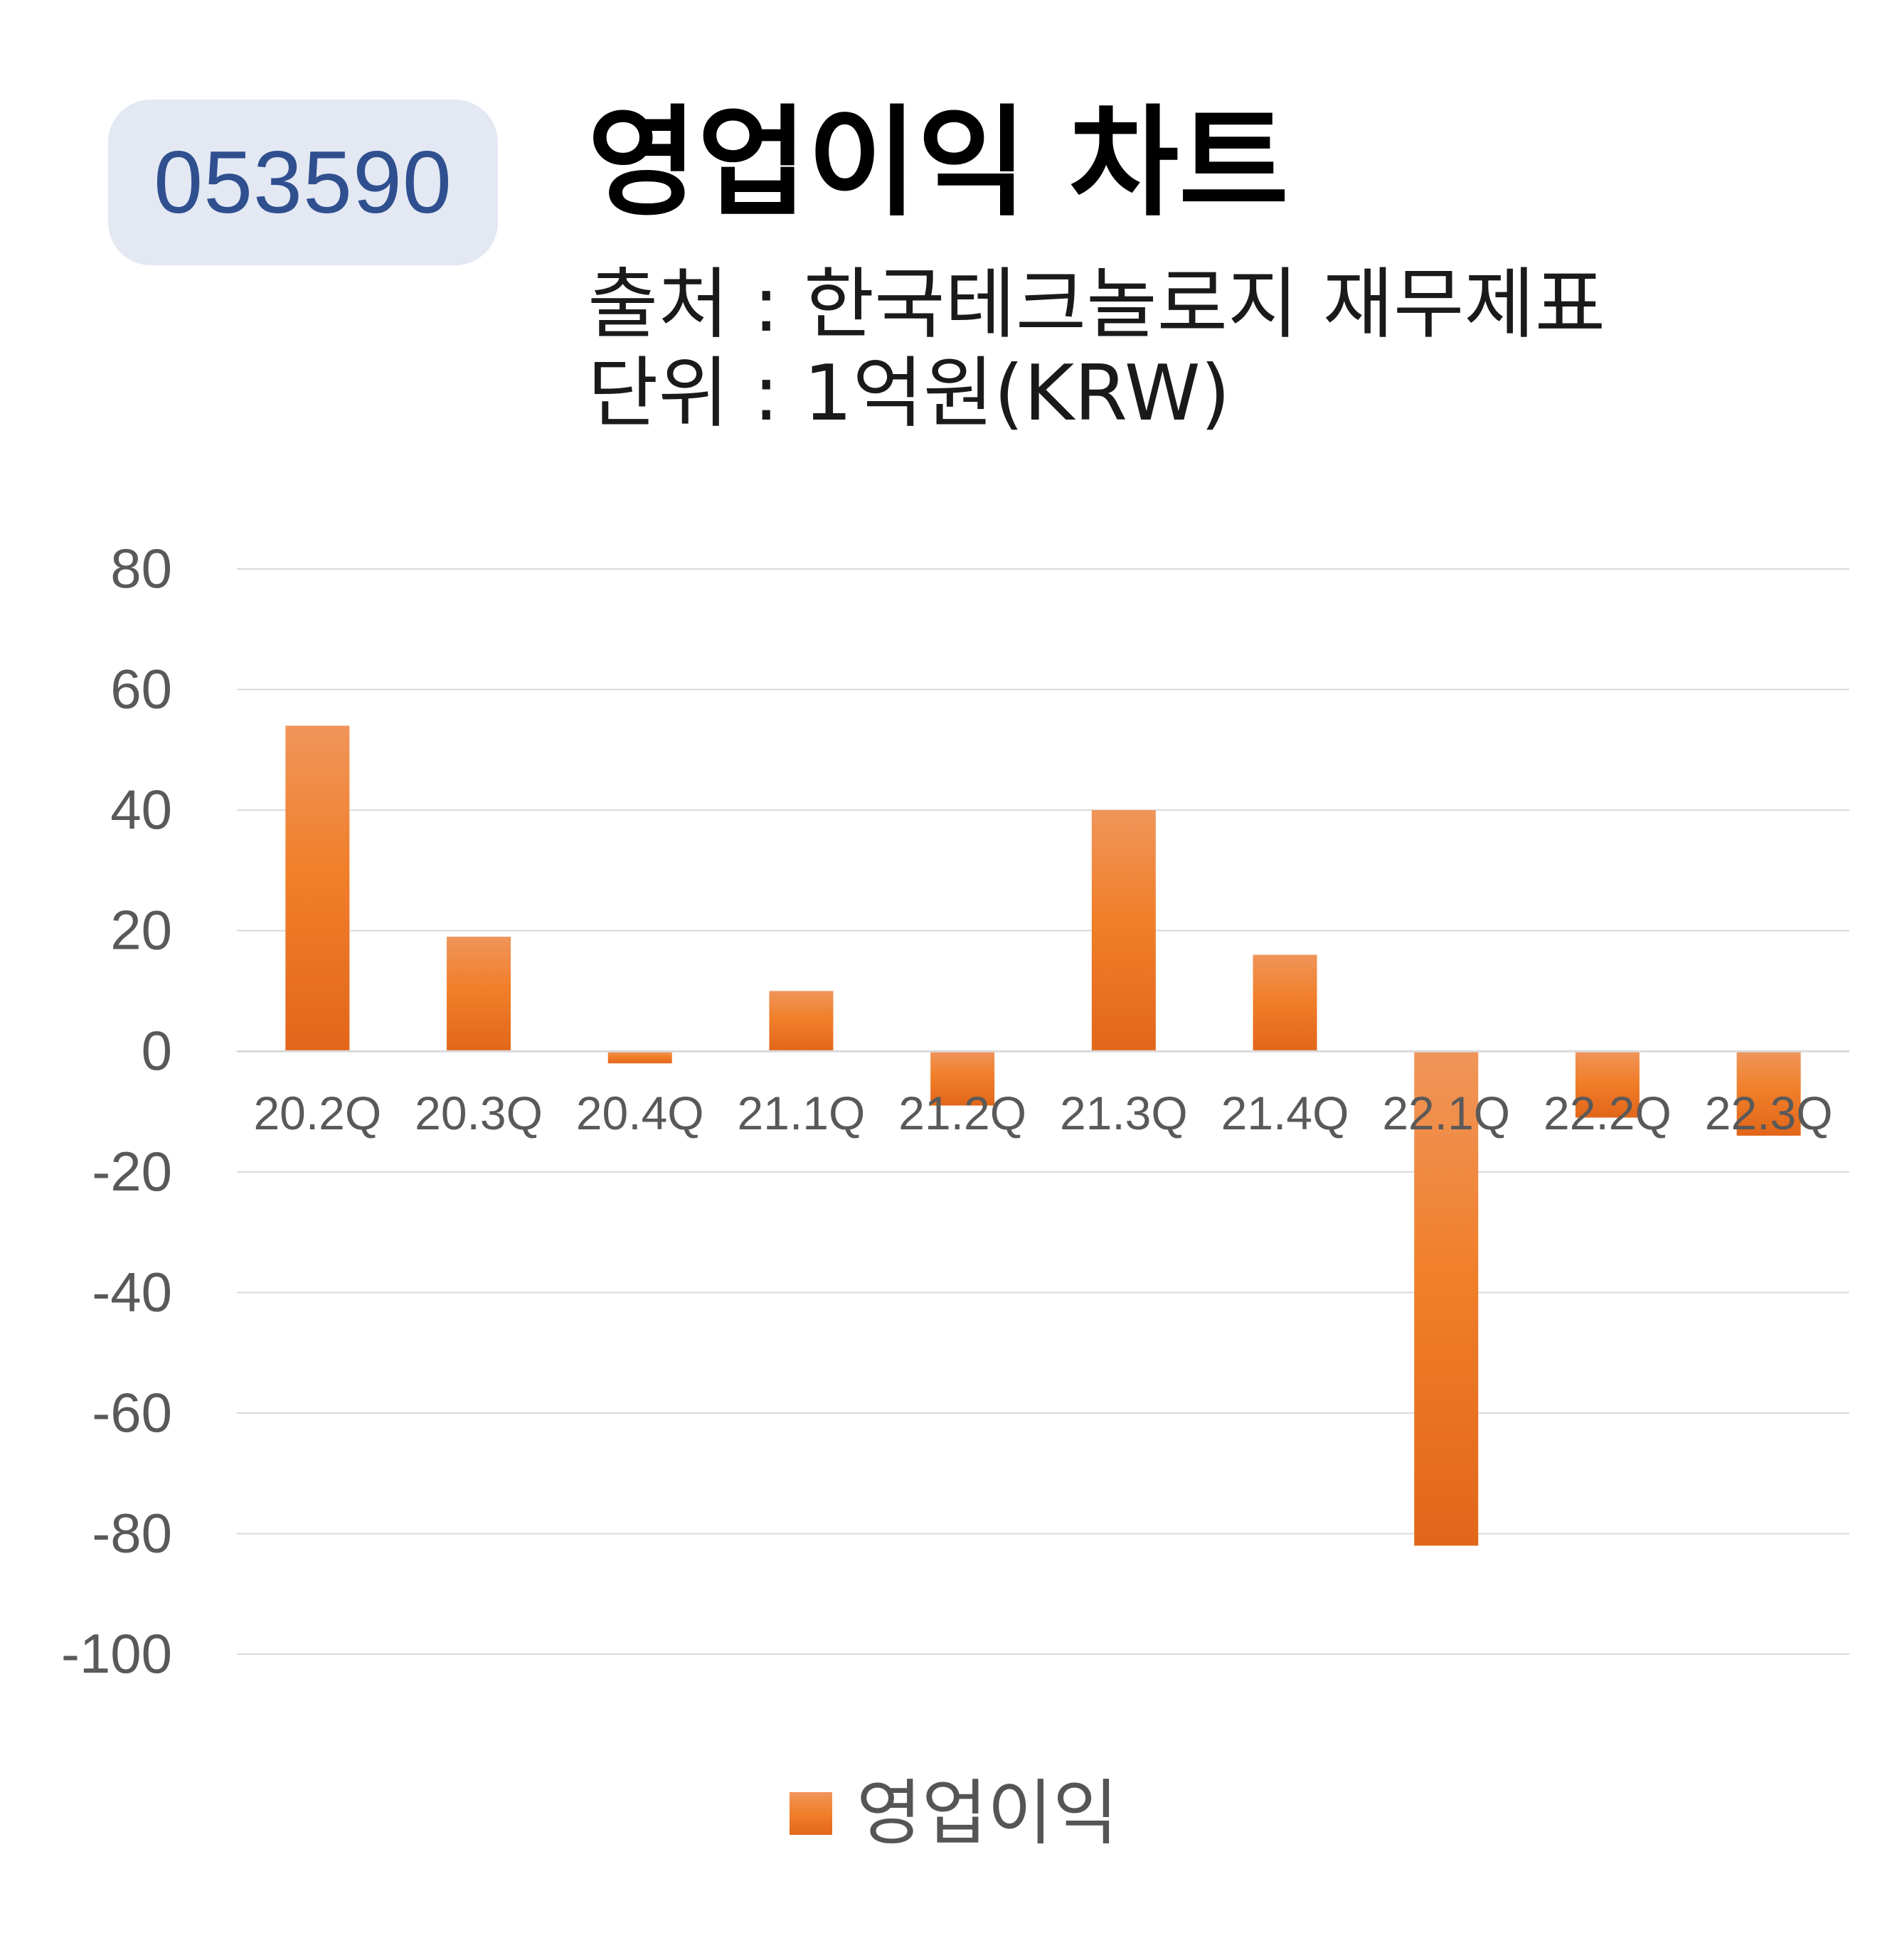 The image size is (1897, 1960). What do you see at coordinates (141, 930) in the screenshot?
I see `y-tick-label: 20` at bounding box center [141, 930].